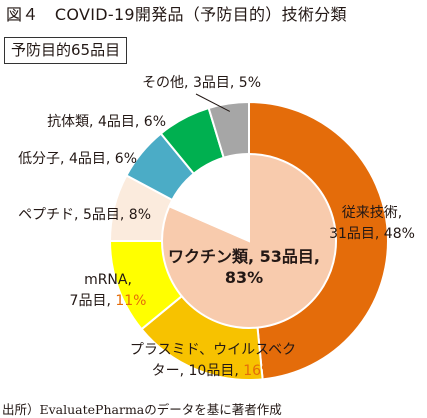  What do you see at coordinates (244, 267) in the screenshot?
I see `inner-label-vaccines: ワクチン類, 53品目, 83%` at bounding box center [244, 267].